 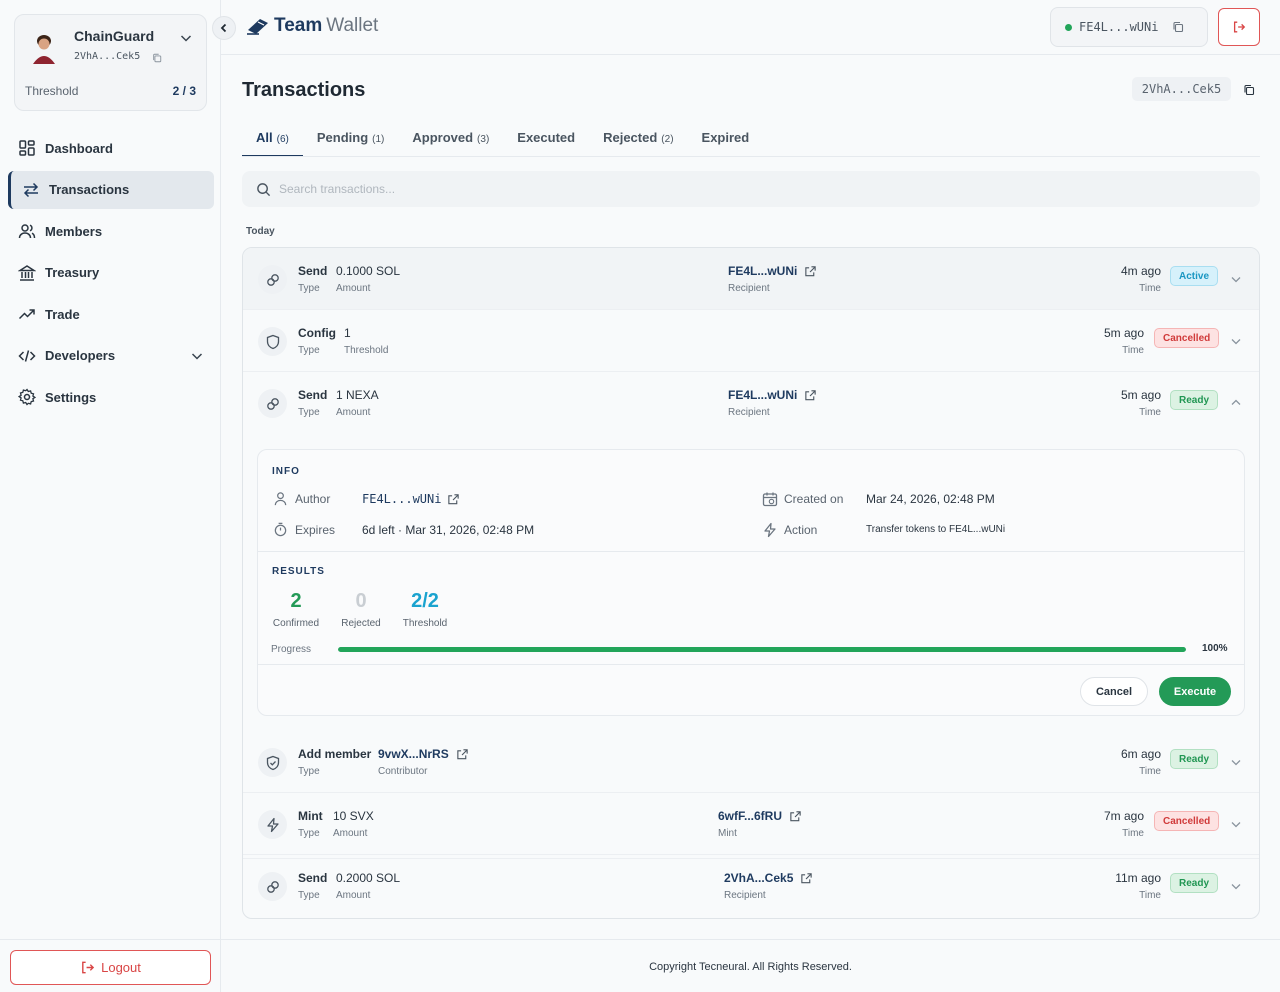 I want to click on threshold-label: Threshold, so click(x=425, y=623).